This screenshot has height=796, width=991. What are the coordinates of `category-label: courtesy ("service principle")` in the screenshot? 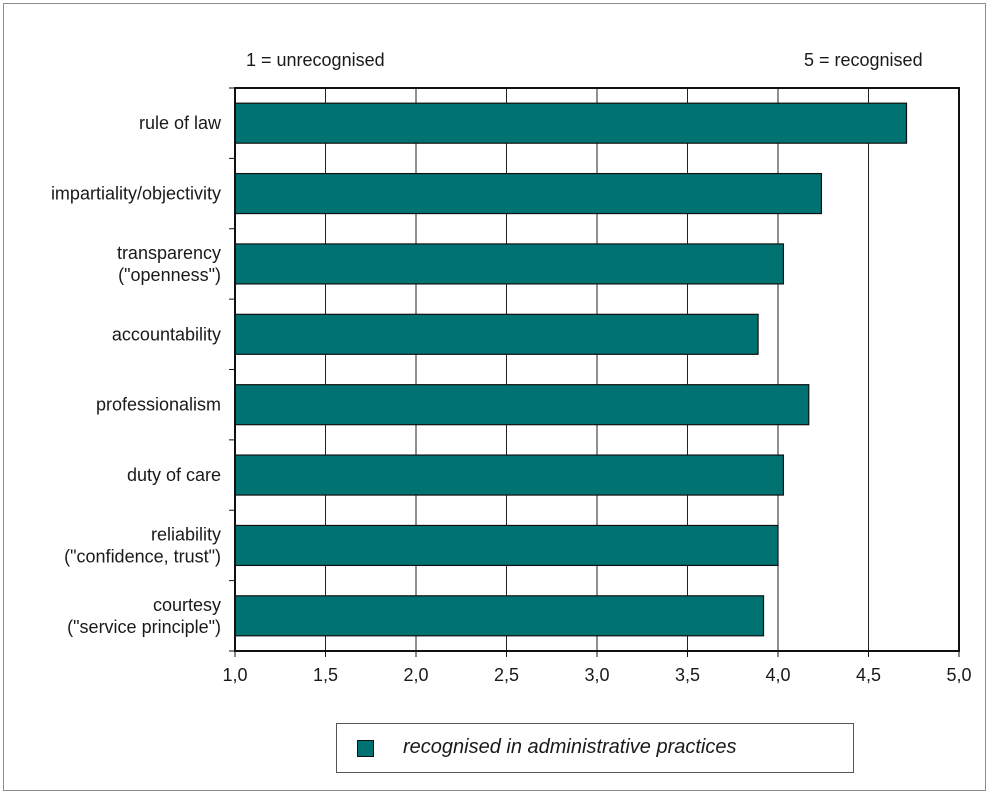 It's located at (144, 616).